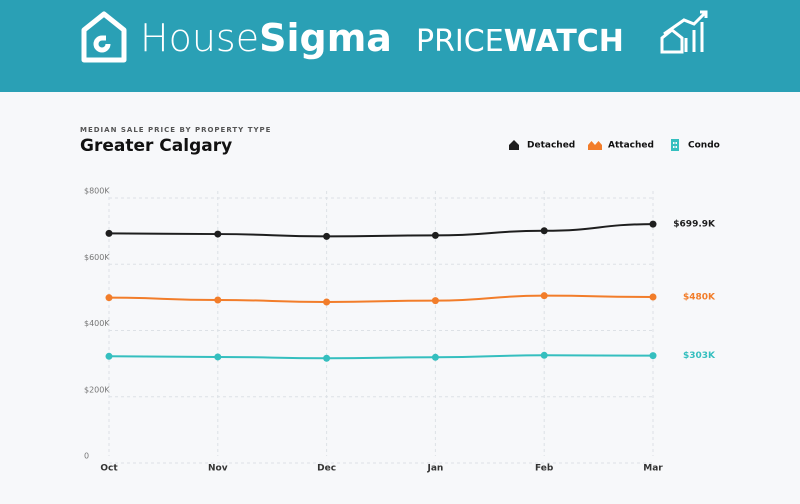 This screenshot has height=504, width=800. Describe the element at coordinates (564, 41) in the screenshot. I see `product-bold: WATCH` at that location.